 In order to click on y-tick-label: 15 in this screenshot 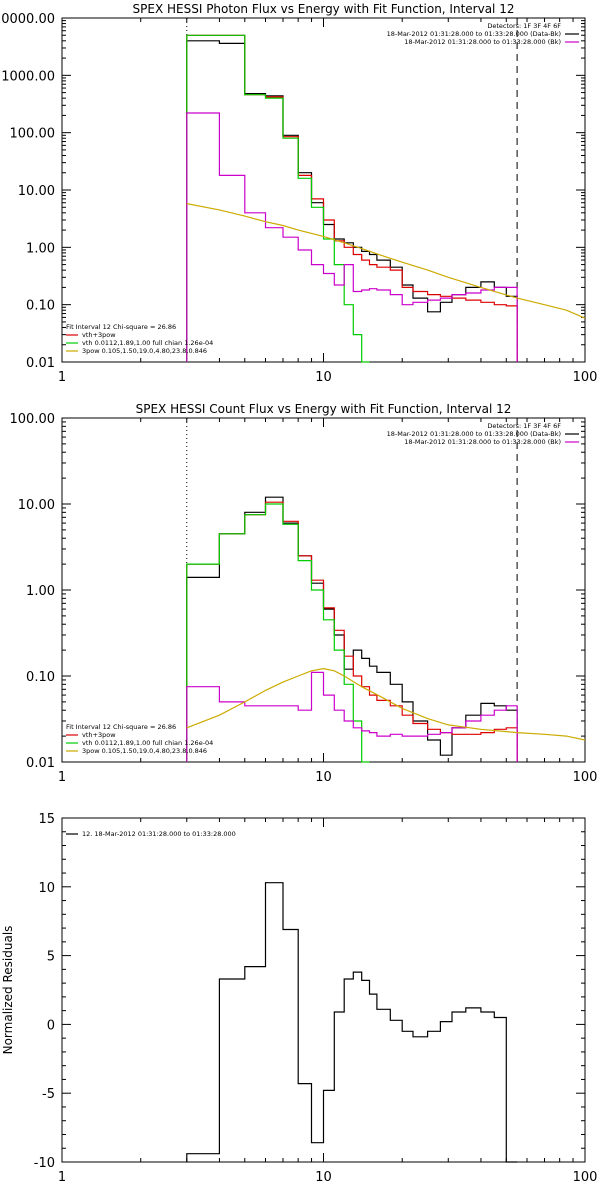, I will do `click(46, 819)`.